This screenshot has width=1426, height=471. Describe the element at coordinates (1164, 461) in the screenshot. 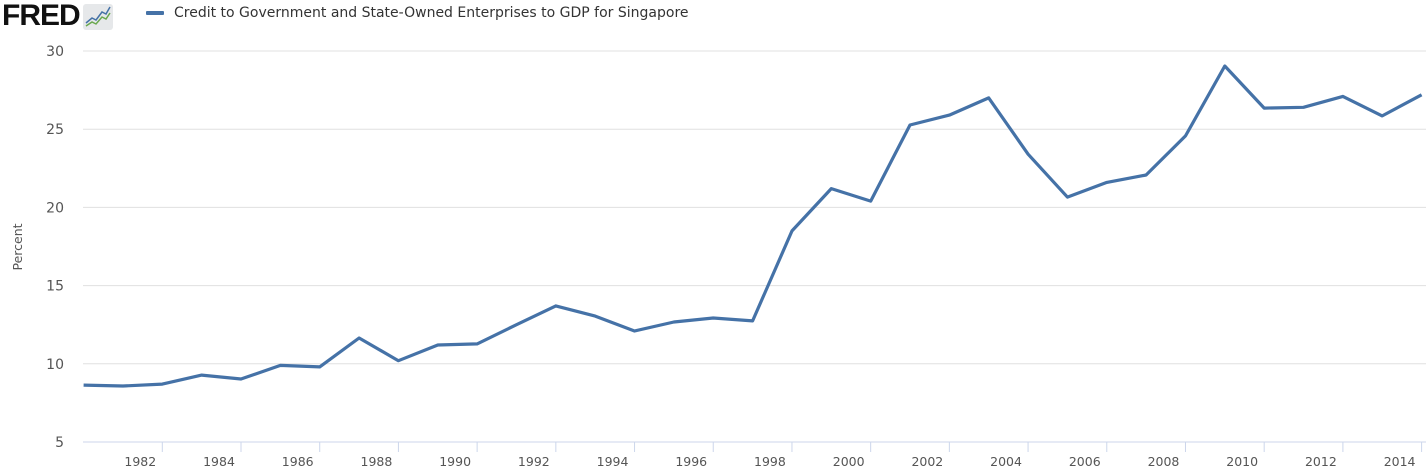

I see `x-tick-label: 2008` at that location.